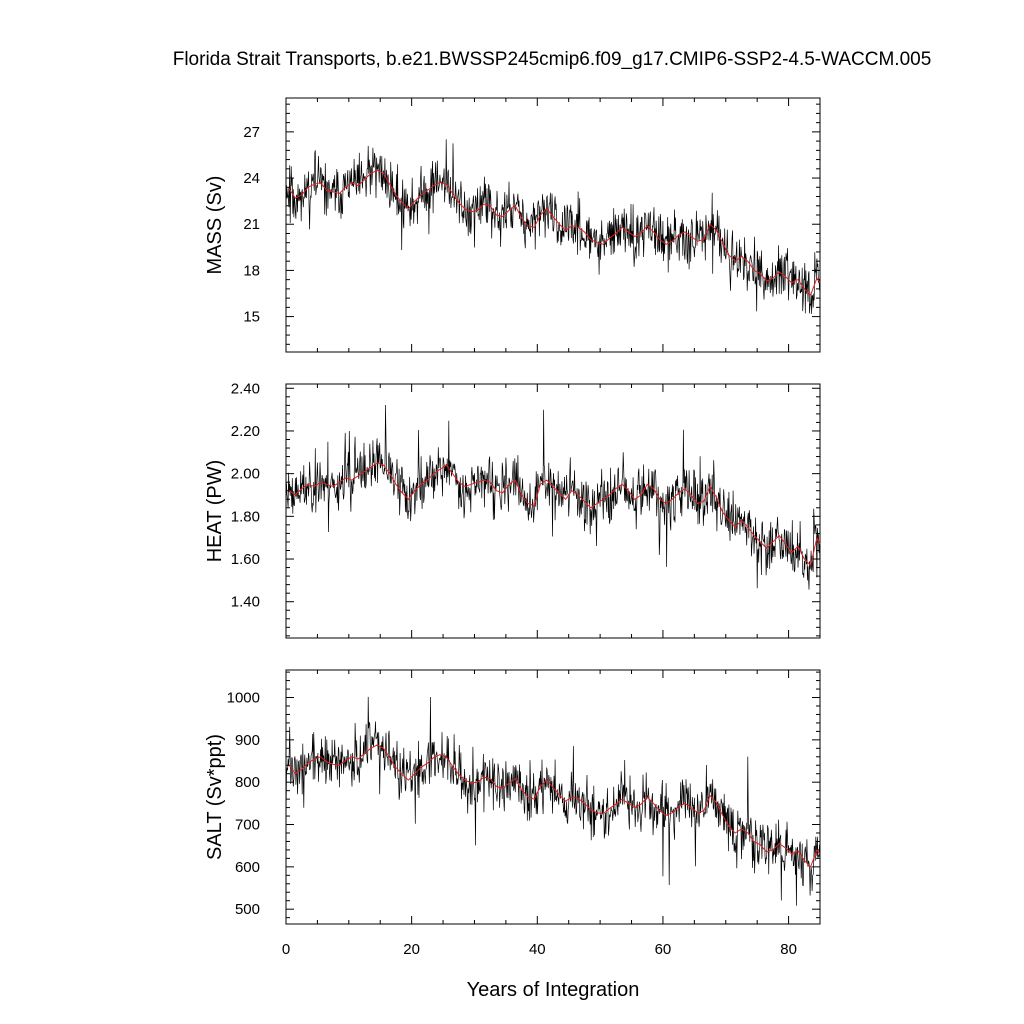 The image size is (1024, 1024). Describe the element at coordinates (251, 132) in the screenshot. I see `y-tick-label: 27` at that location.